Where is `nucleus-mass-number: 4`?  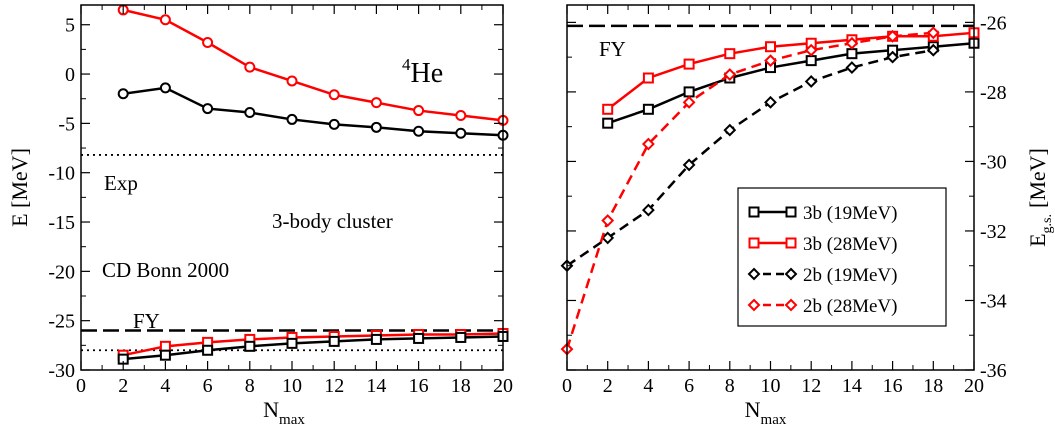
nucleus-mass-number: 4 is located at coordinates (406, 64).